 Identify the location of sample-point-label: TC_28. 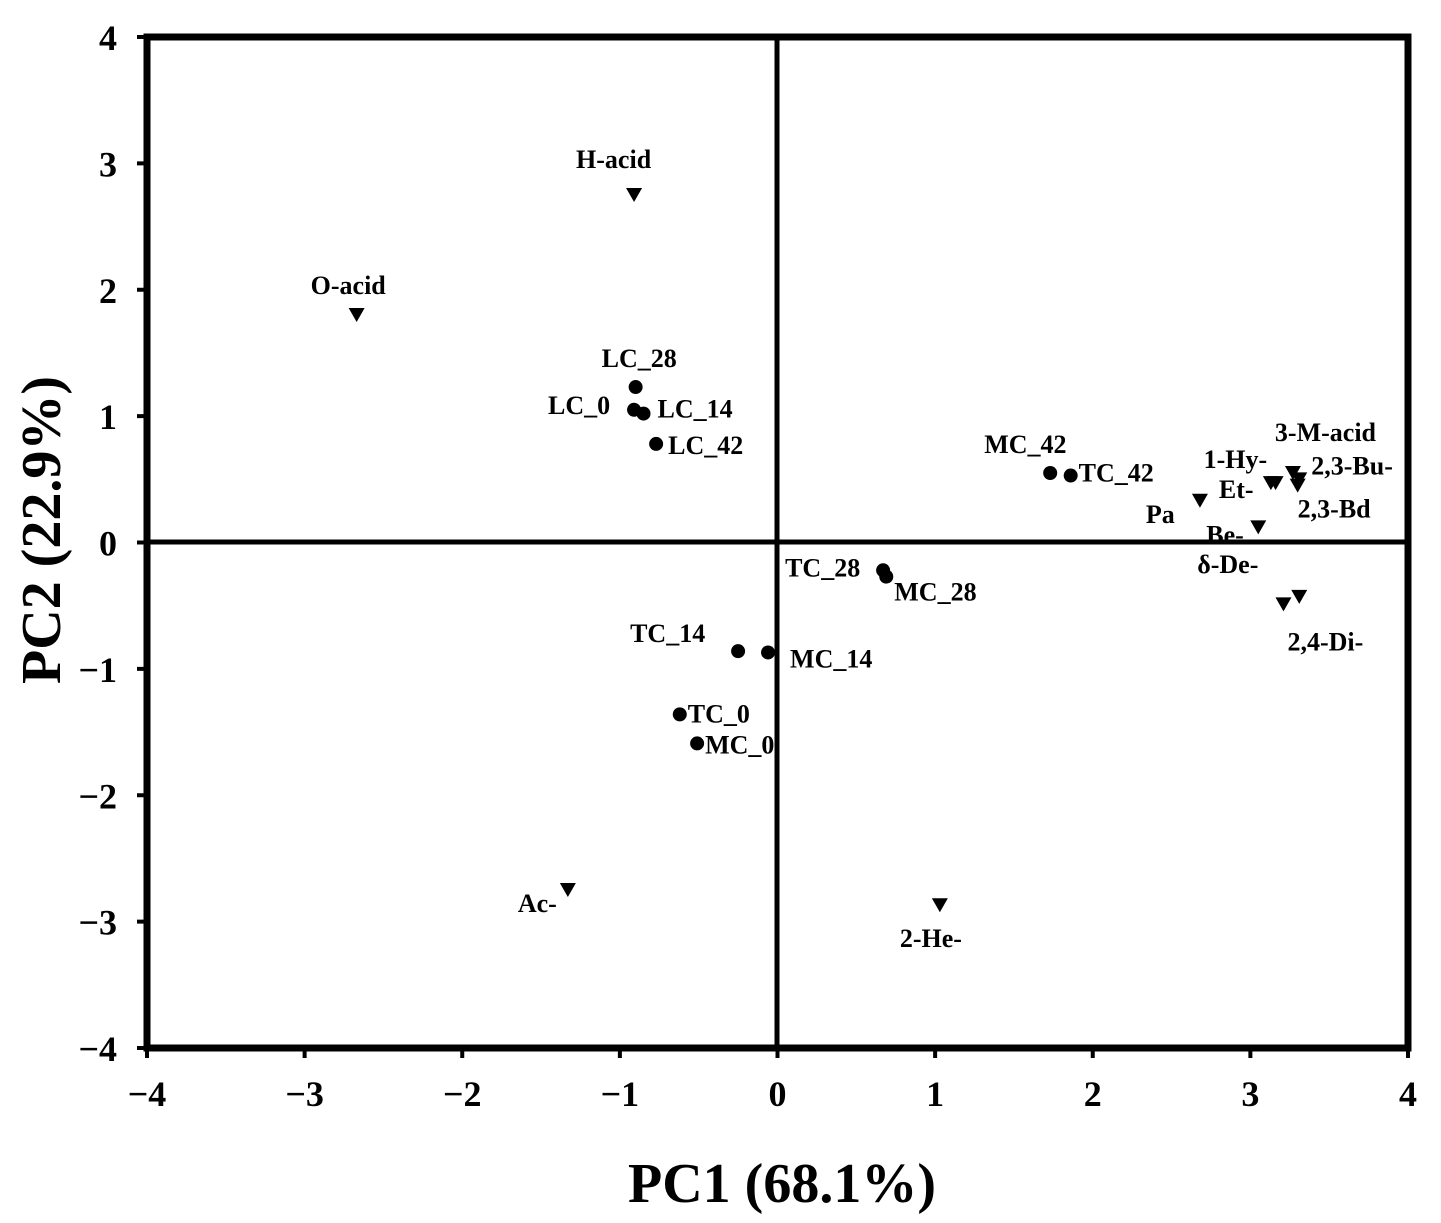
(822, 567).